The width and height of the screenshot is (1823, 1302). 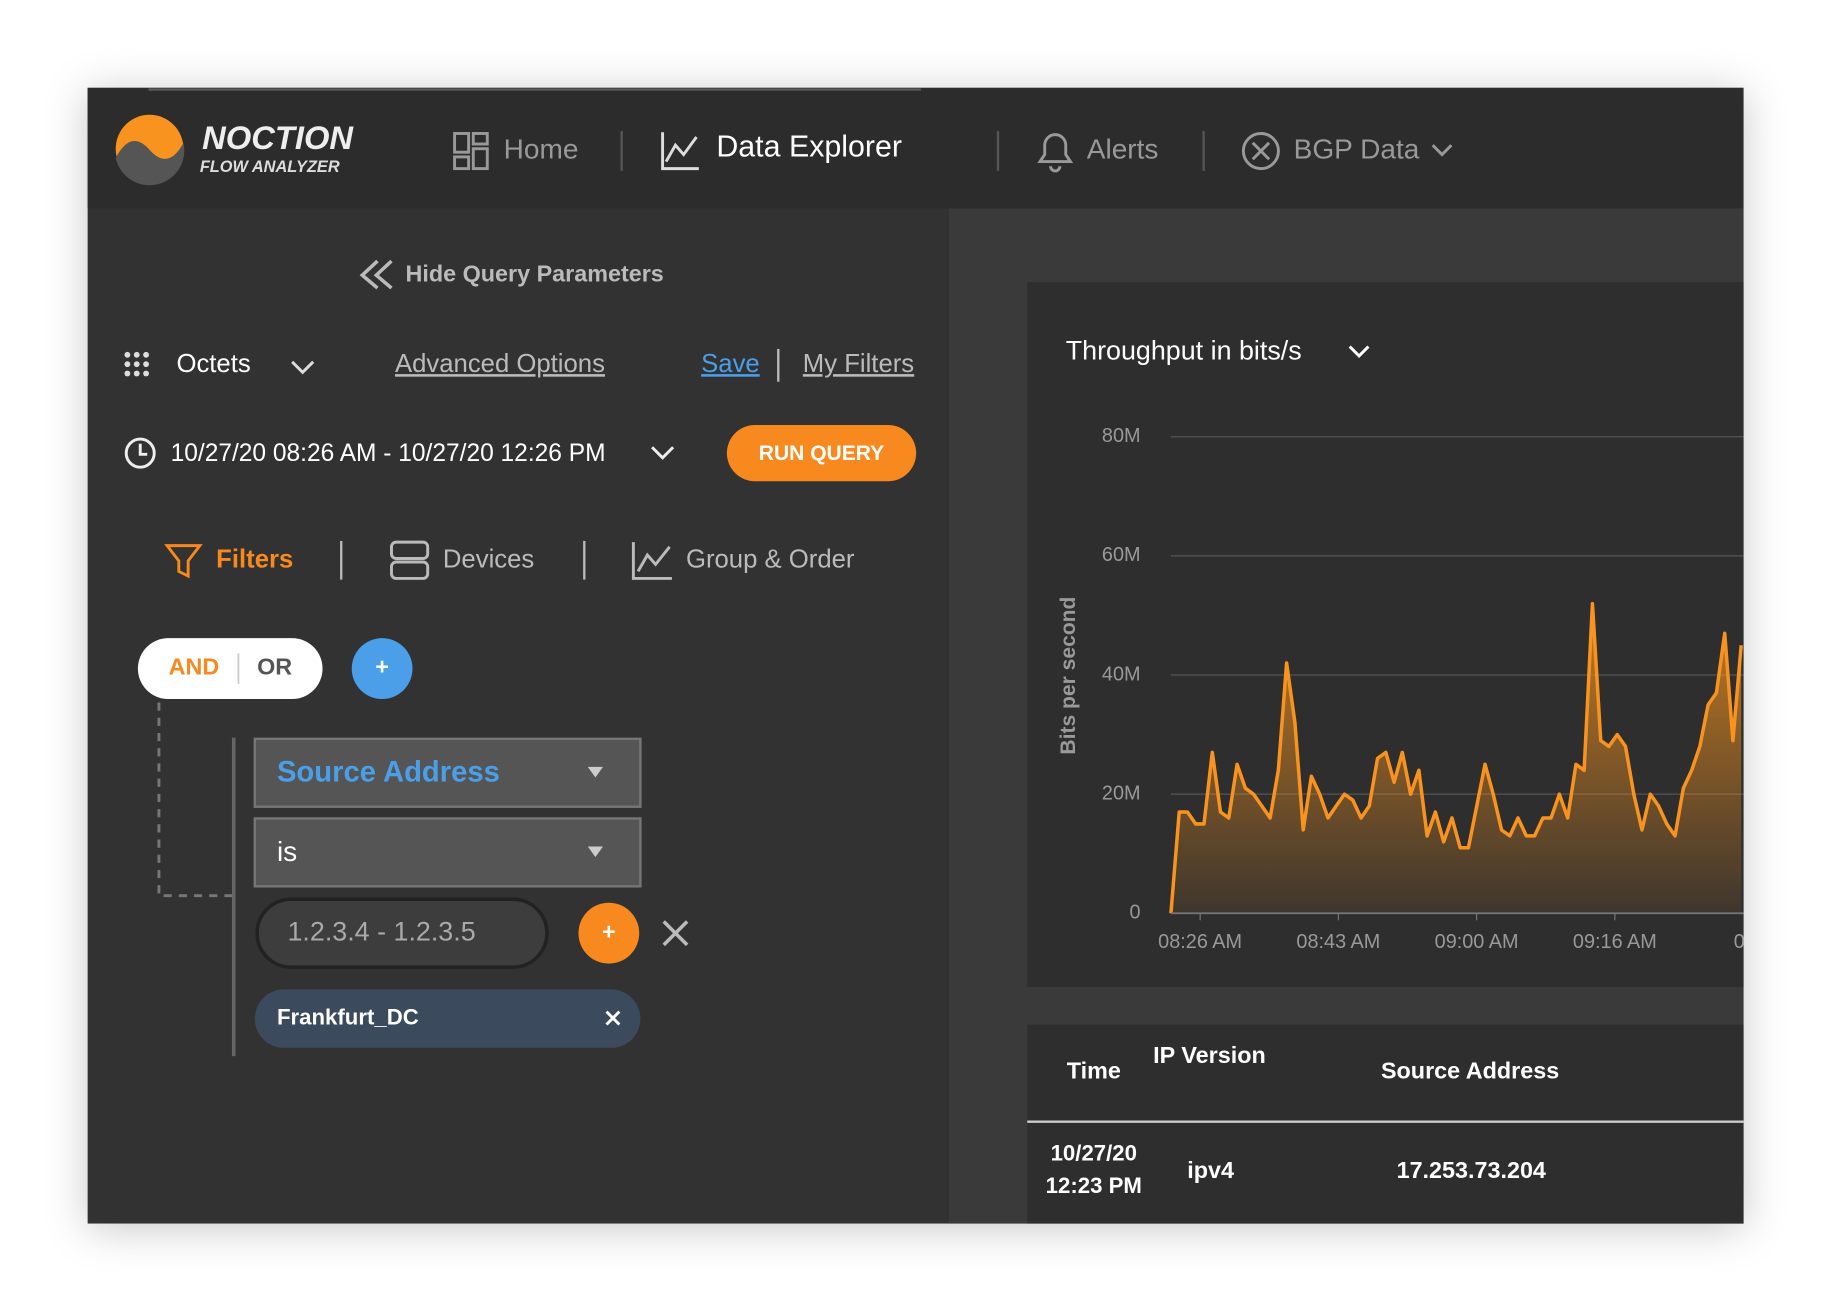 What do you see at coordinates (675, 933) in the screenshot?
I see `remove-button` at bounding box center [675, 933].